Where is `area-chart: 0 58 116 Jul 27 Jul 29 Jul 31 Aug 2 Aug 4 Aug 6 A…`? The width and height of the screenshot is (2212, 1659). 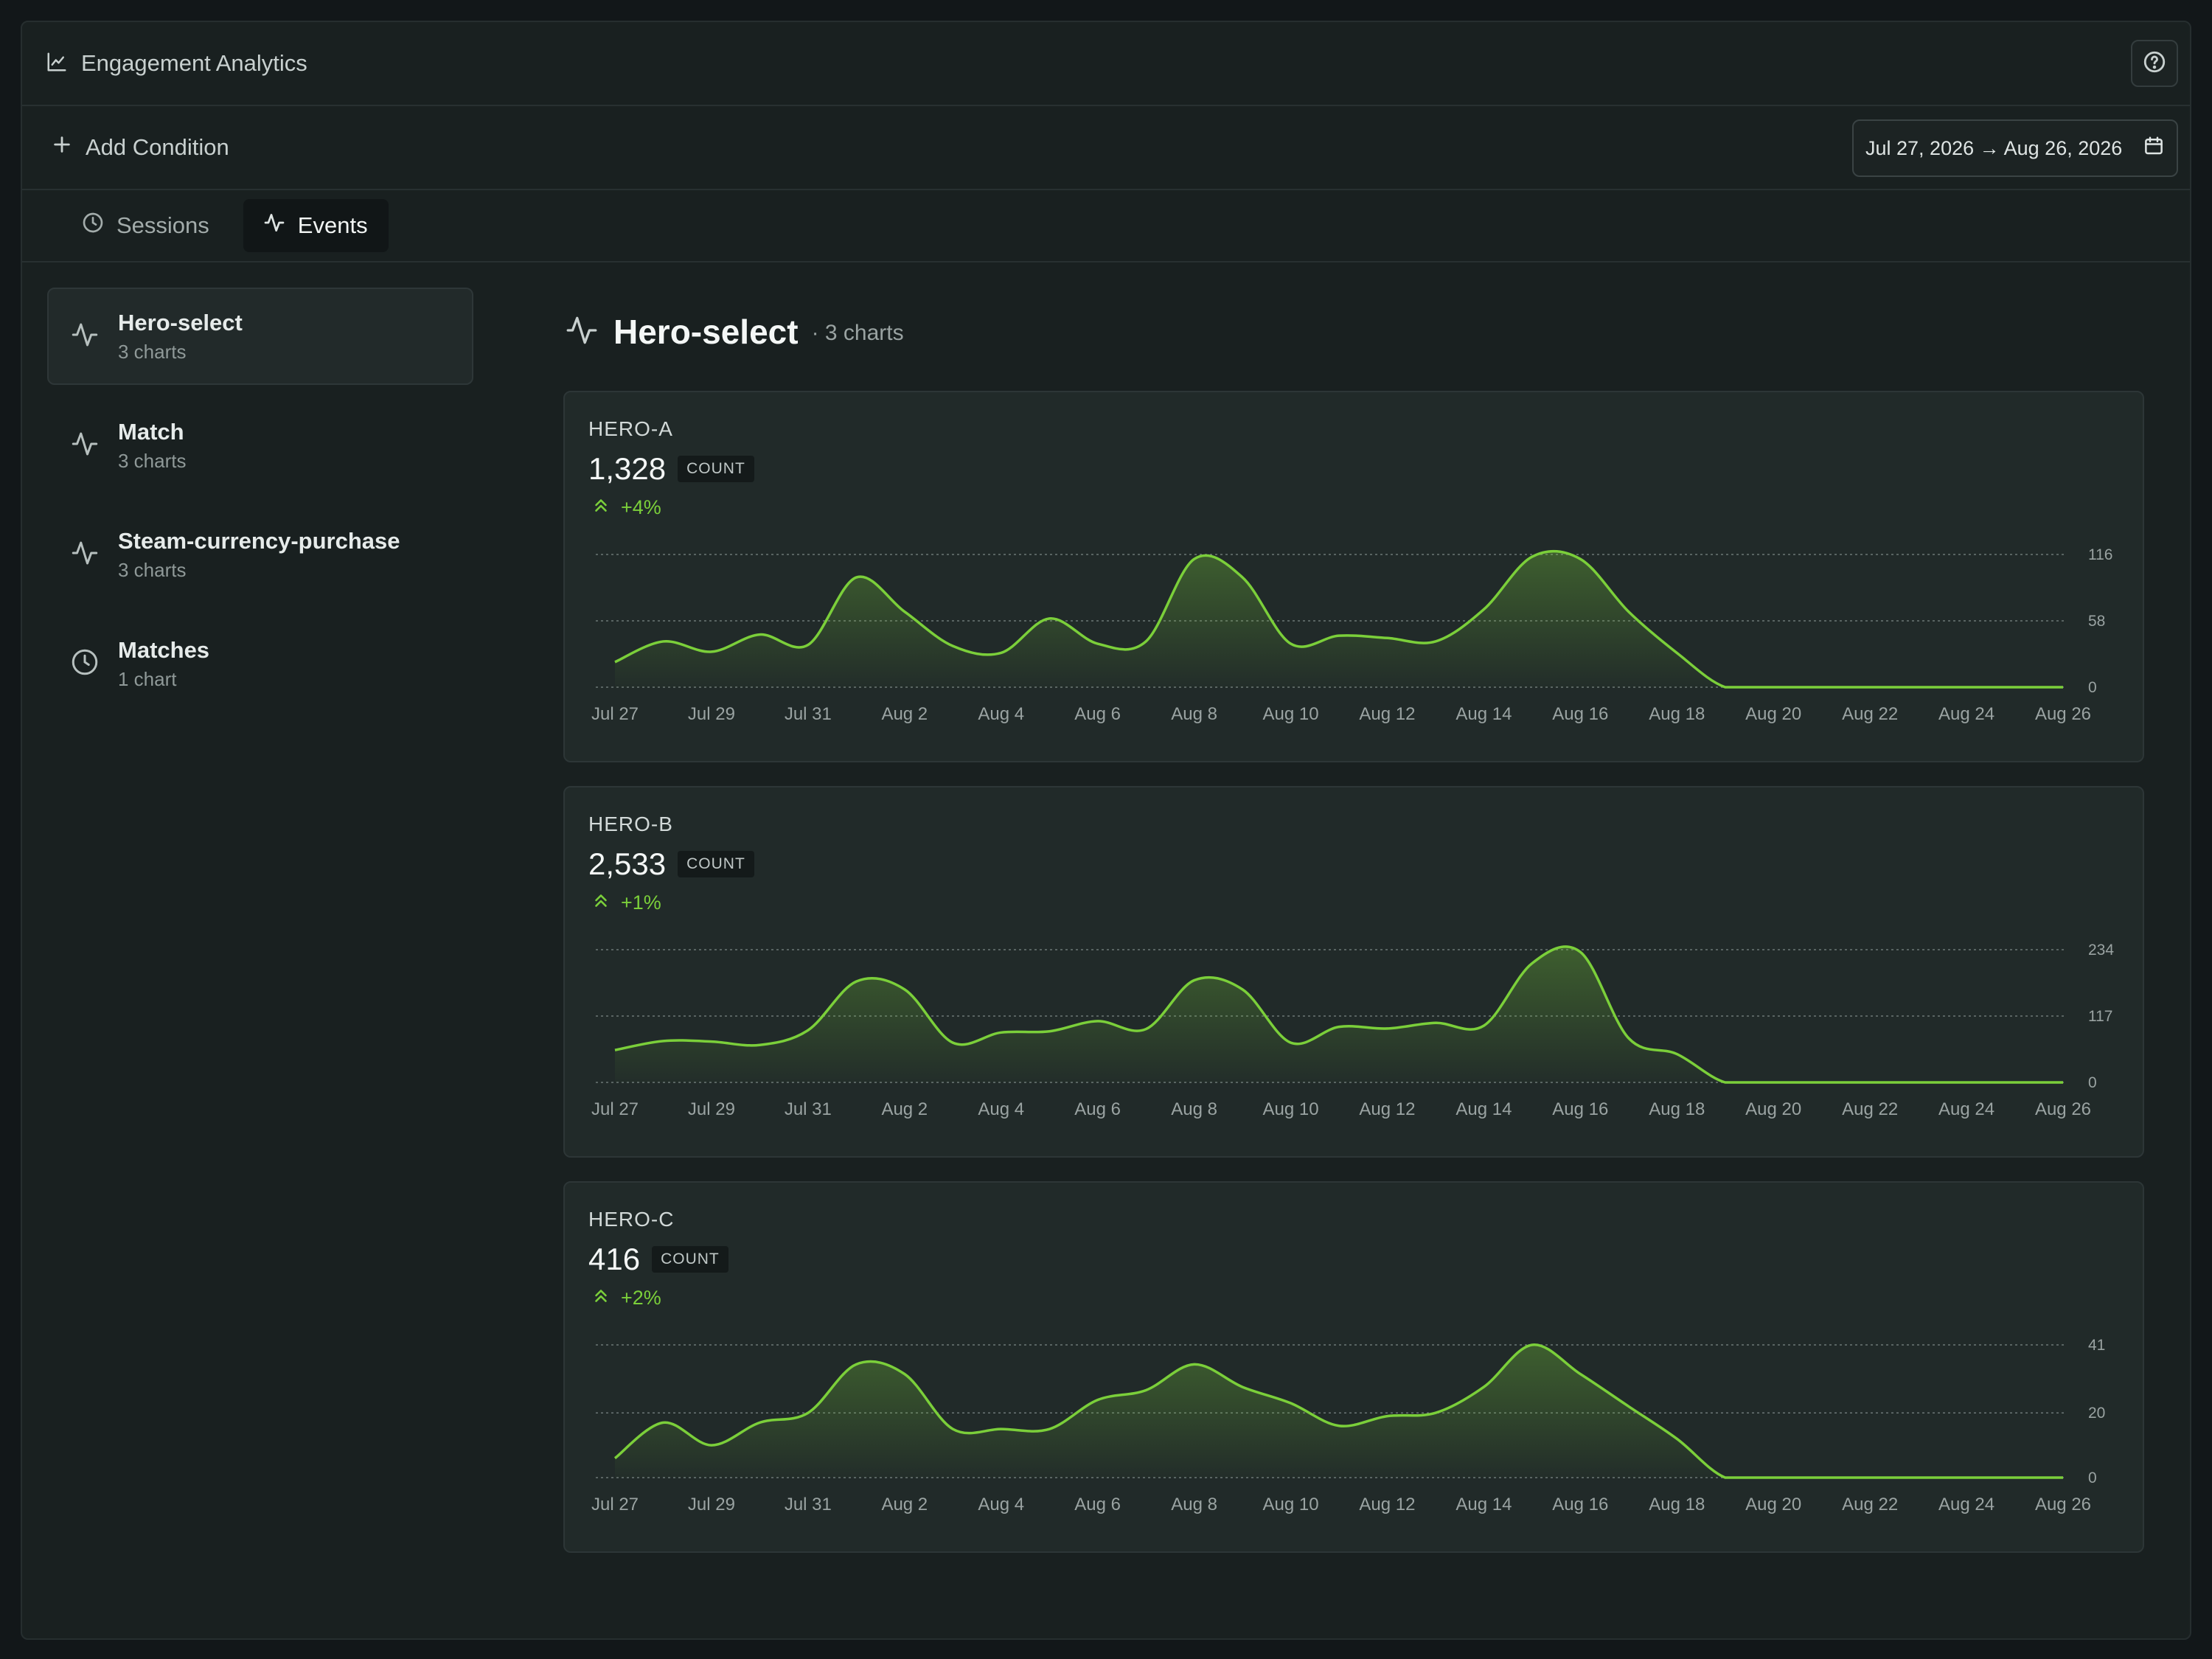
area-chart: 0 58 116 Jul 27 Jul 29 Jul 31 Aug 2 Aug 4 Aug 6 A… is located at coordinates (1352, 635).